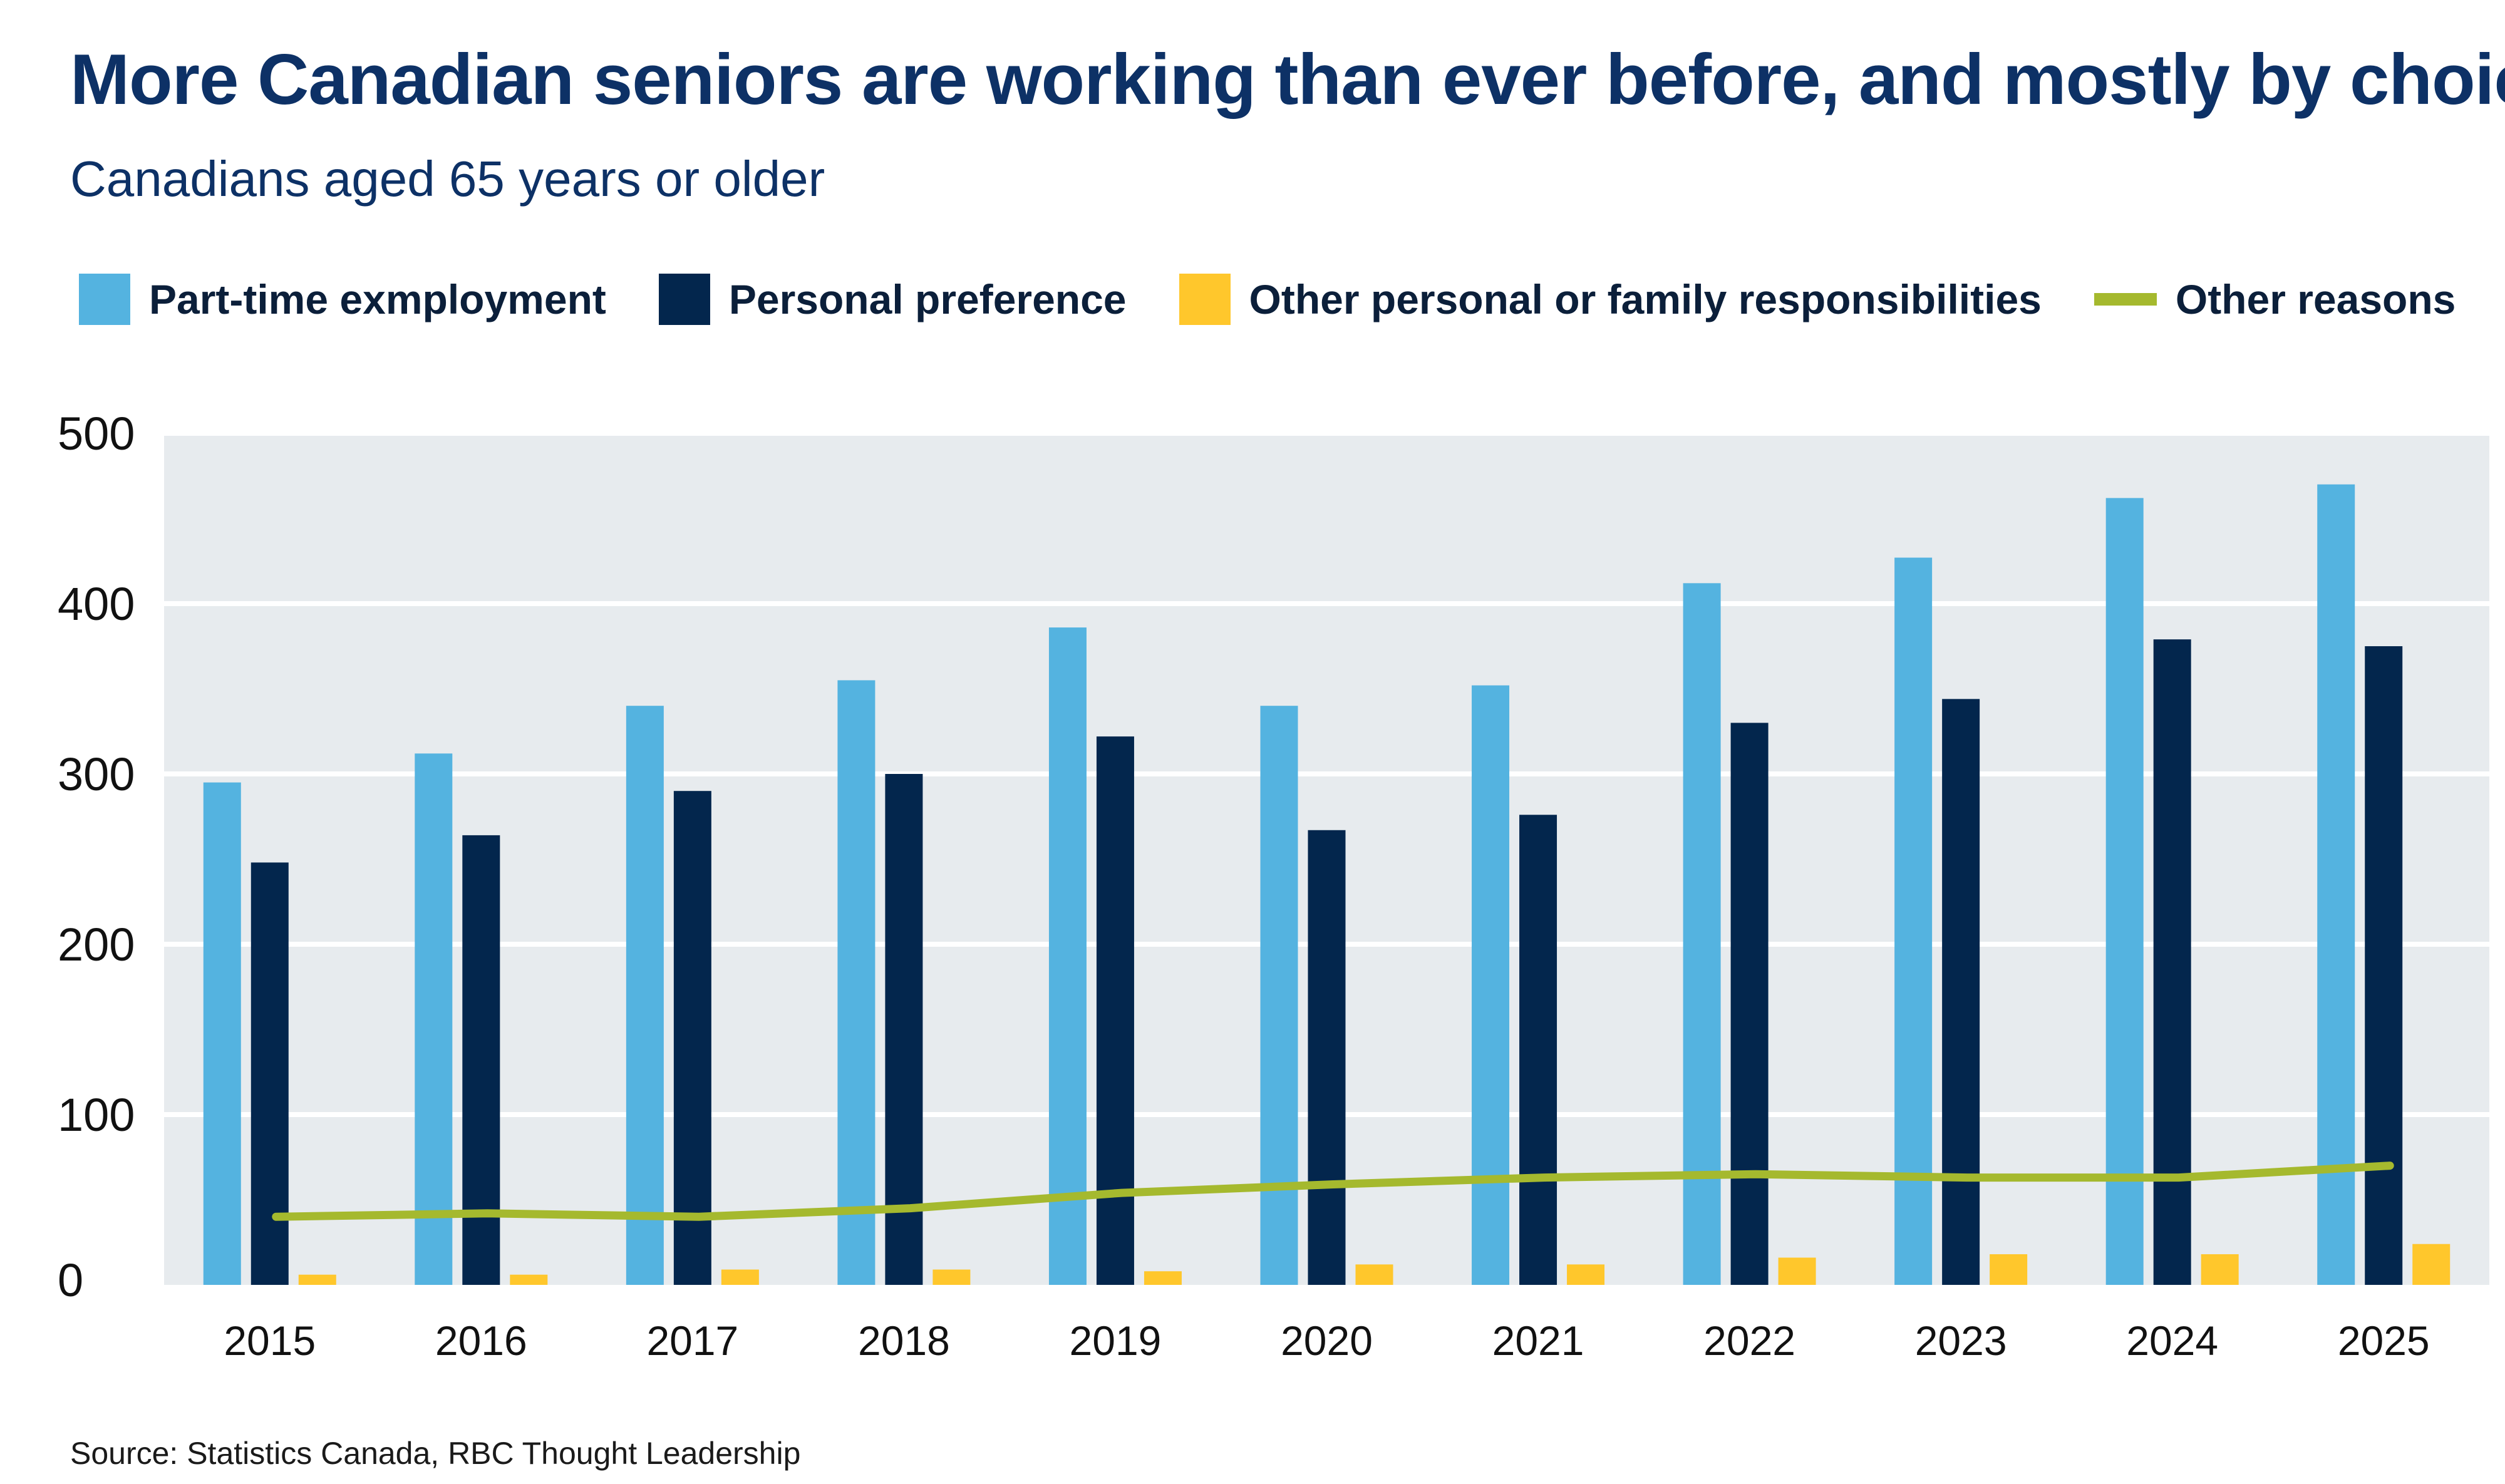  What do you see at coordinates (1115, 1010) in the screenshot?
I see `bar-personal-preference-2019` at bounding box center [1115, 1010].